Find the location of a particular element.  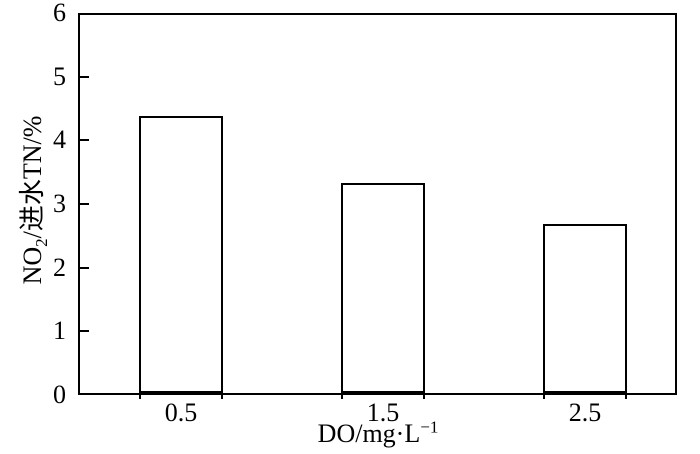

x-axis-tick-label: 2.5 is located at coordinates (585, 412).